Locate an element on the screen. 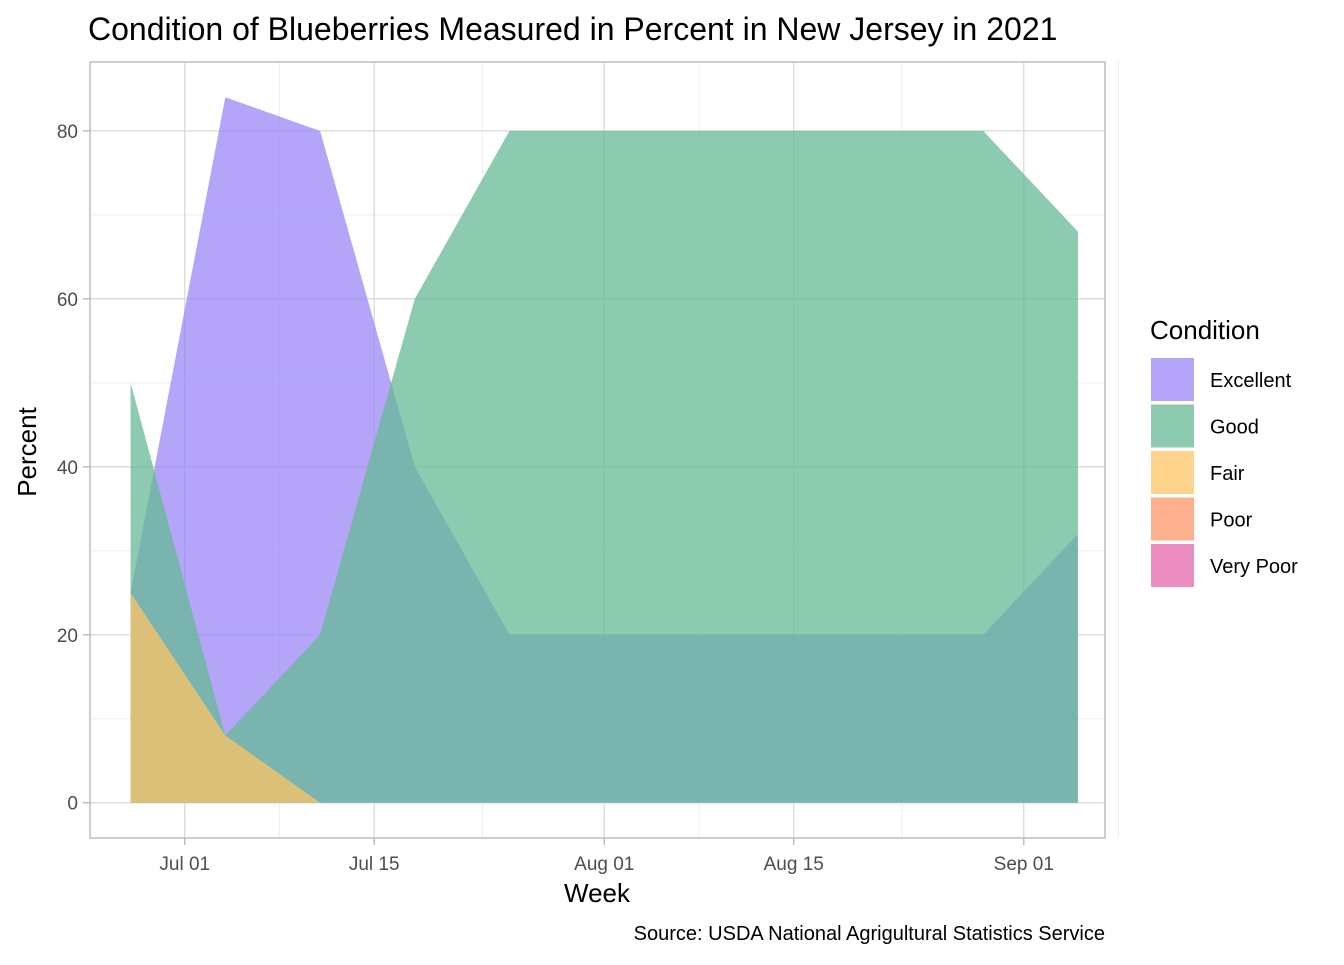 Image resolution: width=1344 pixels, height=965 pixels. y-tick-label: 20 is located at coordinates (67, 636).